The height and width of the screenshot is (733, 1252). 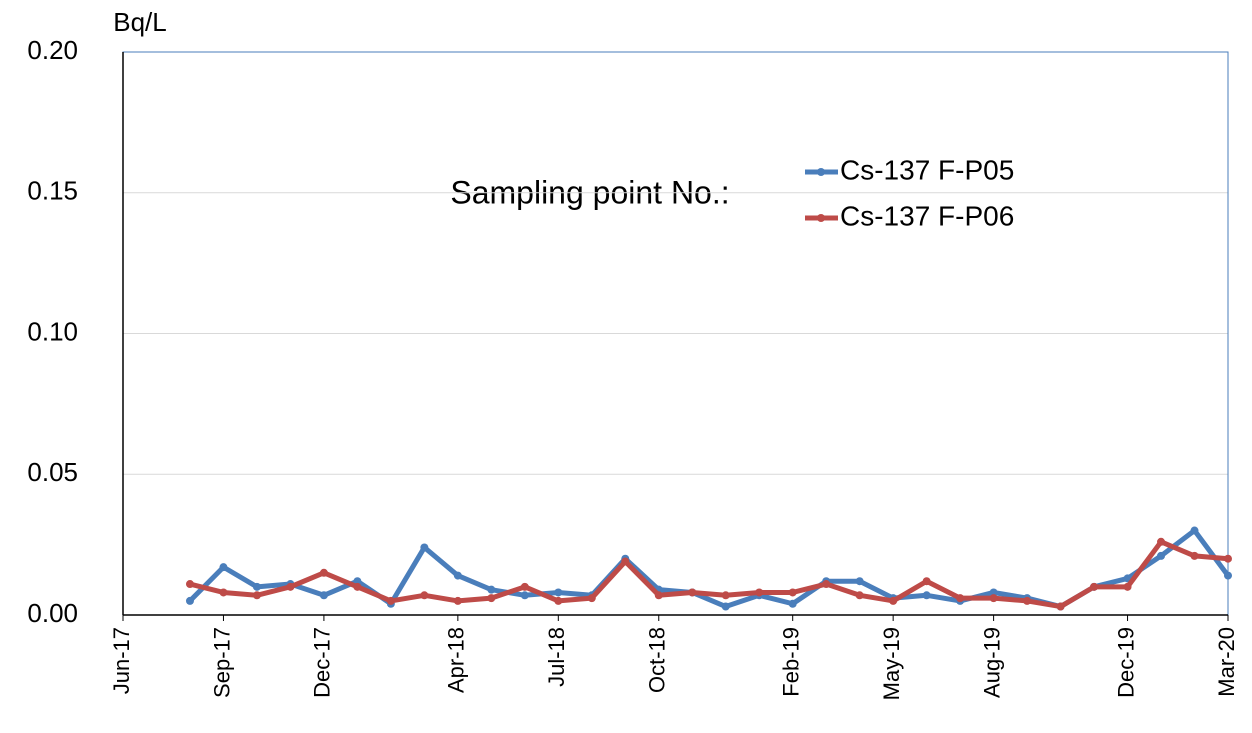 I want to click on x-tick-label: Jun-17, so click(x=121, y=660).